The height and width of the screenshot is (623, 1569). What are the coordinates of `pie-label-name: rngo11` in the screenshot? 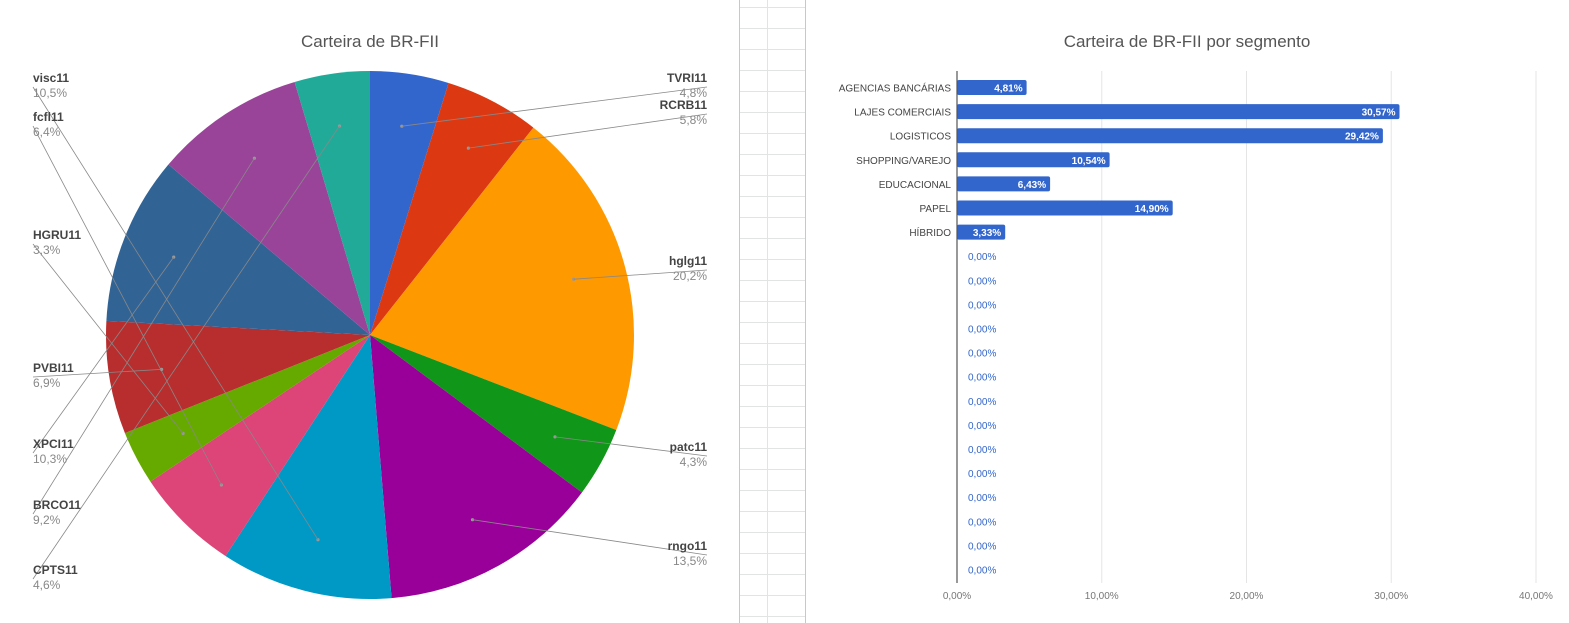 It's located at (688, 546).